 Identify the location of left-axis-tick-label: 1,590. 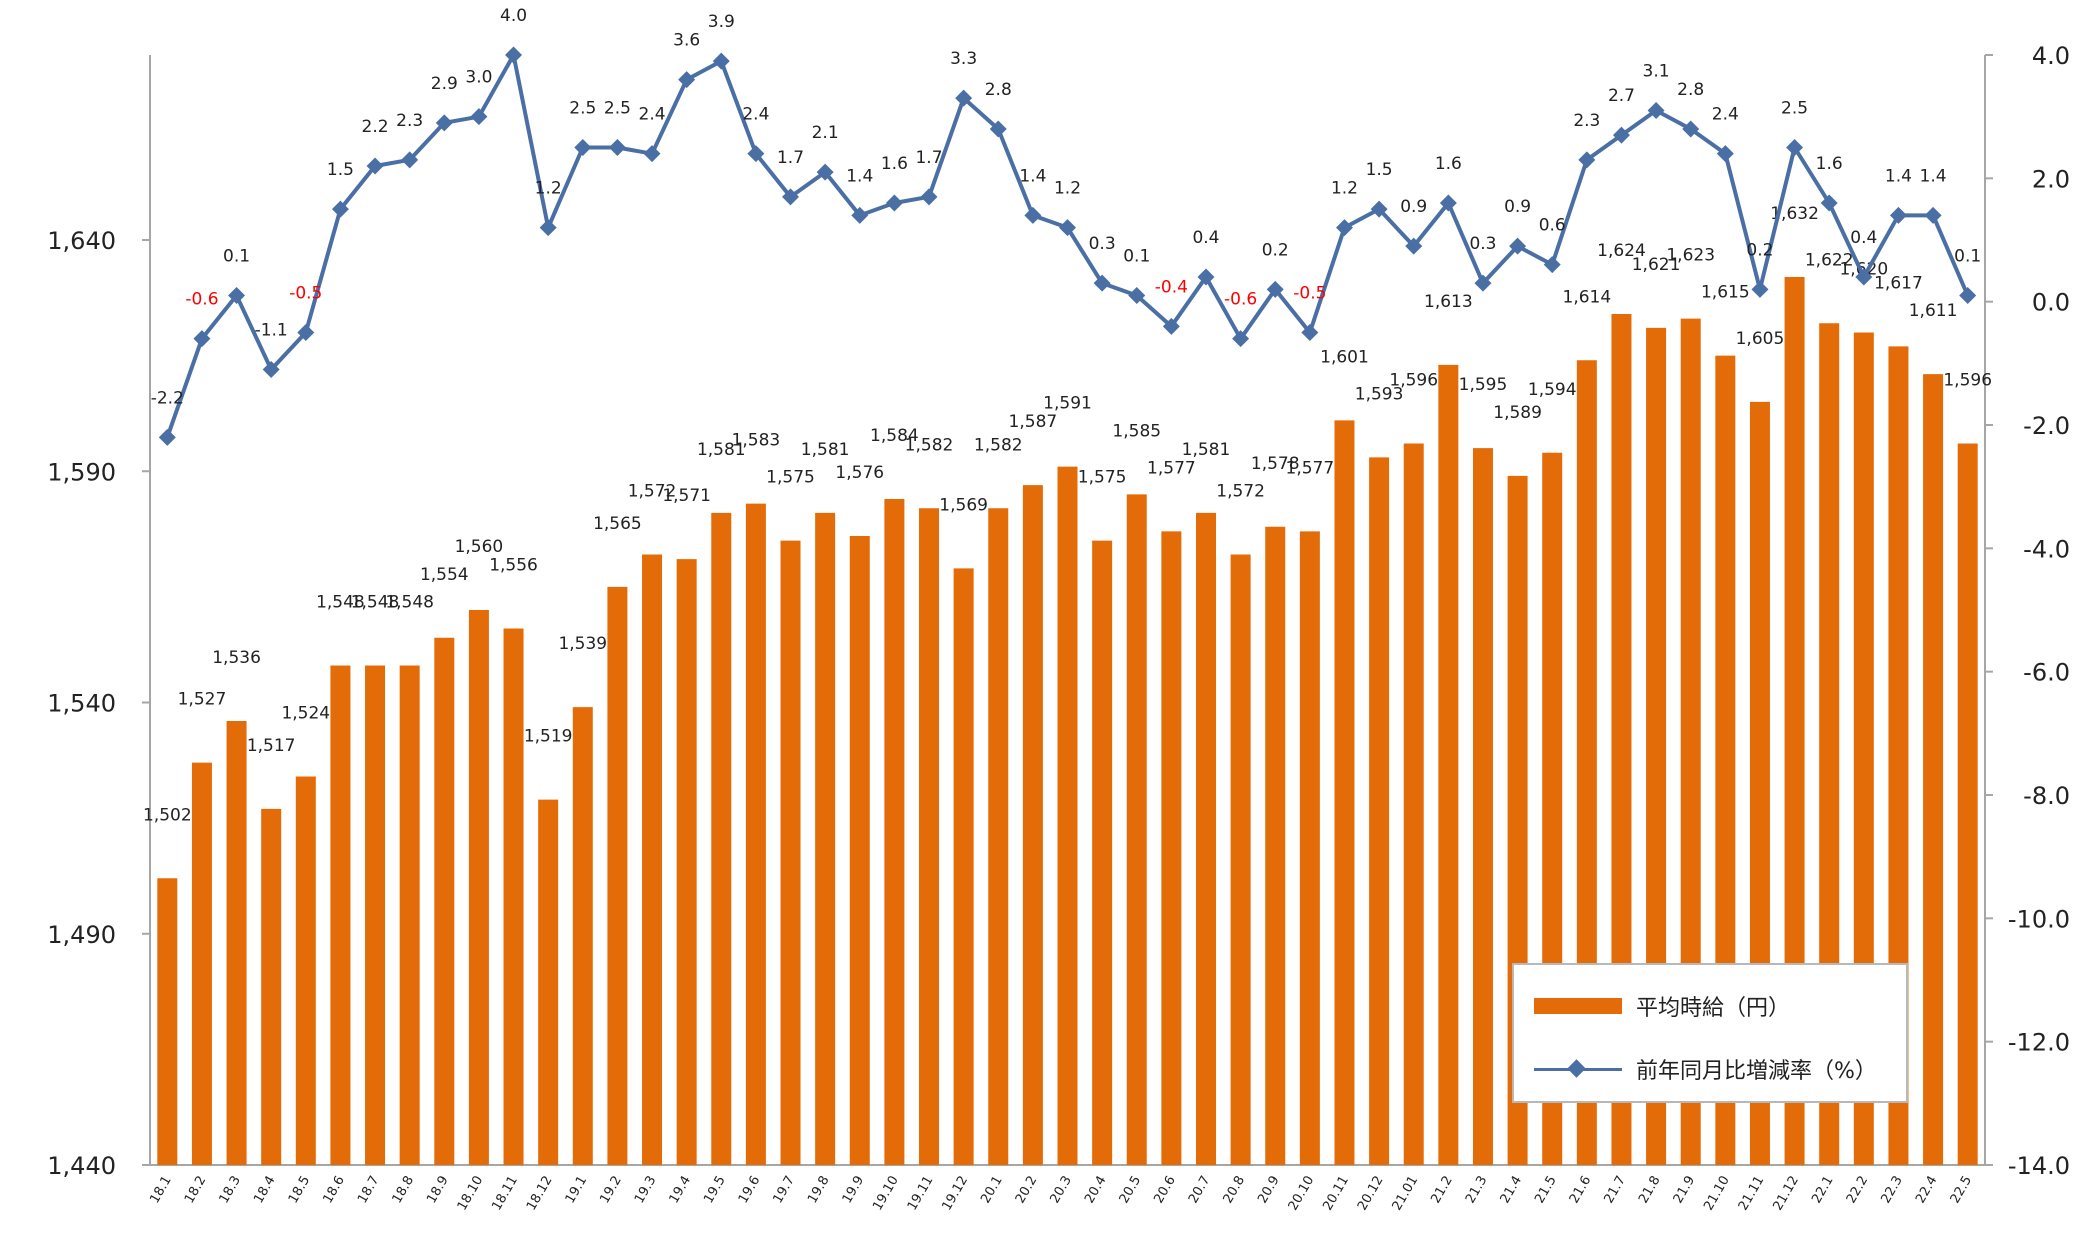
(81, 472).